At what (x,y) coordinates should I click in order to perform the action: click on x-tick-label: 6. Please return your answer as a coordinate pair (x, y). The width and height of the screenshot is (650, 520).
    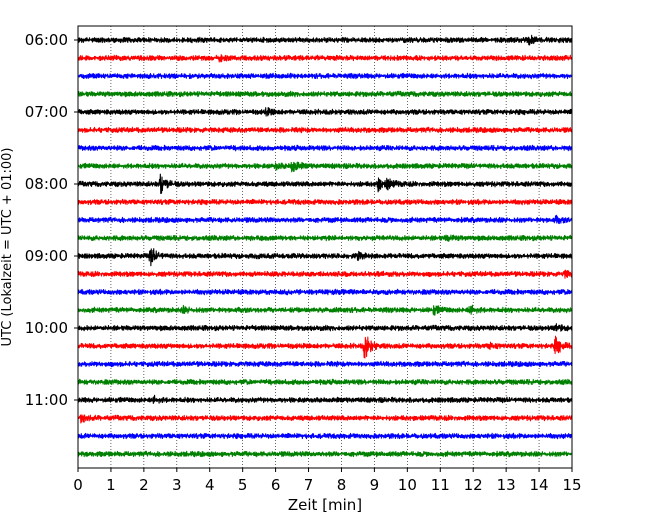
    Looking at the image, I should click on (276, 485).